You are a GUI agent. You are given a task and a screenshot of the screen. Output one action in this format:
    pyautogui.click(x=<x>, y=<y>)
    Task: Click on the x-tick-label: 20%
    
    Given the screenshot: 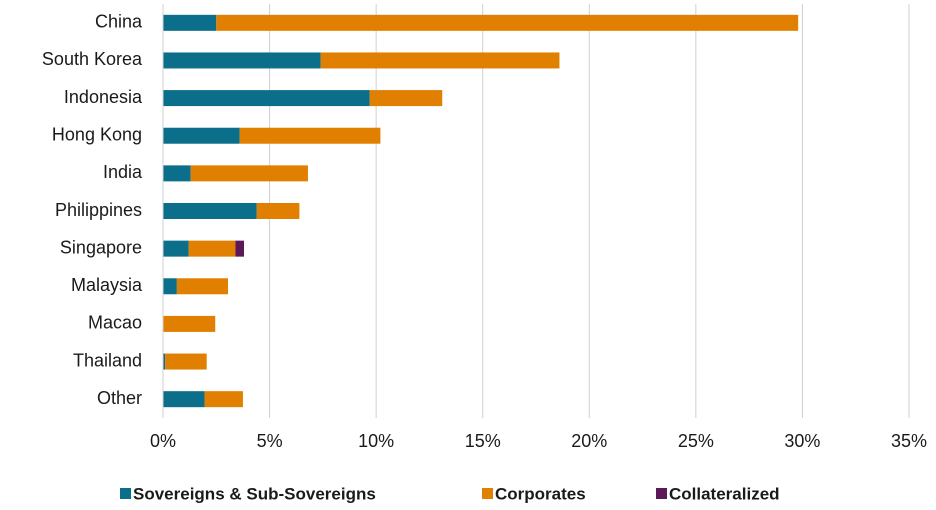 What is the action you would take?
    pyautogui.click(x=589, y=441)
    